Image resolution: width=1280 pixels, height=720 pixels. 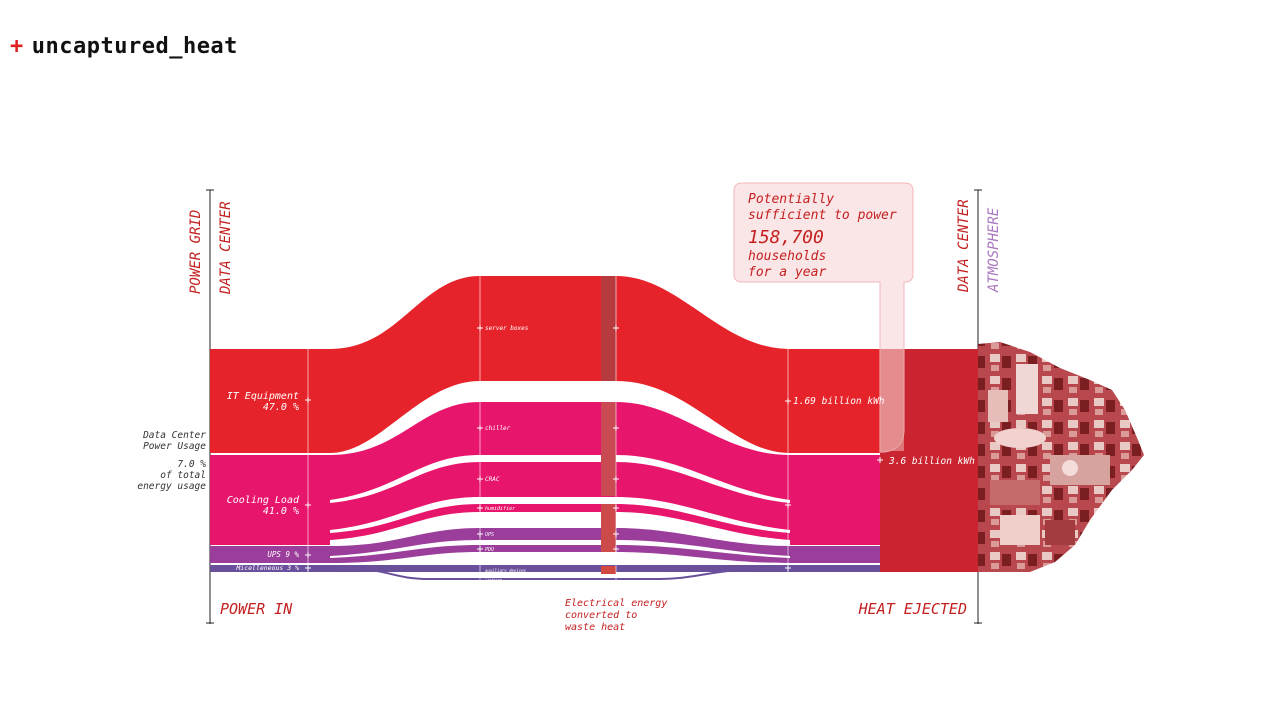 I want to click on conversion-column-cooling, so click(x=608, y=449).